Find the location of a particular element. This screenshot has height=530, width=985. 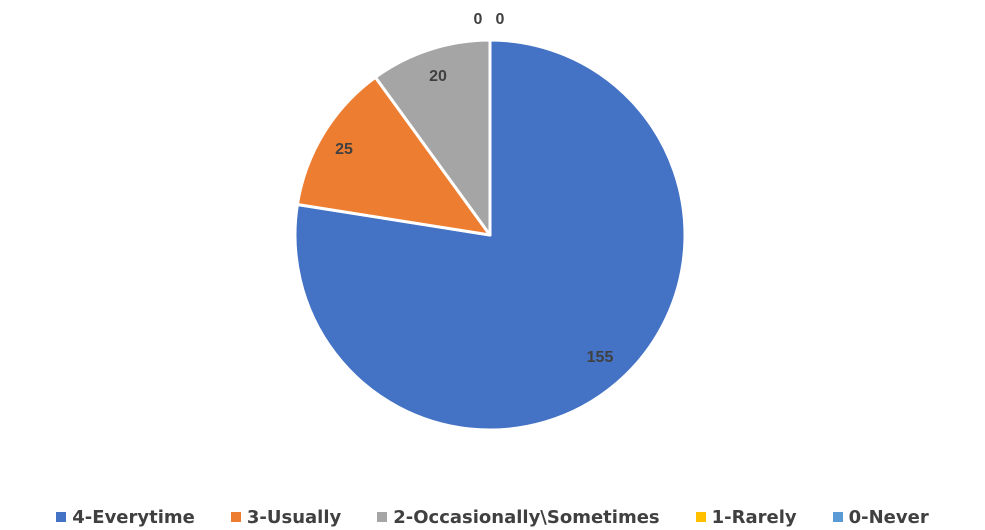

legend-label: 4-Everytime is located at coordinates (133, 517).